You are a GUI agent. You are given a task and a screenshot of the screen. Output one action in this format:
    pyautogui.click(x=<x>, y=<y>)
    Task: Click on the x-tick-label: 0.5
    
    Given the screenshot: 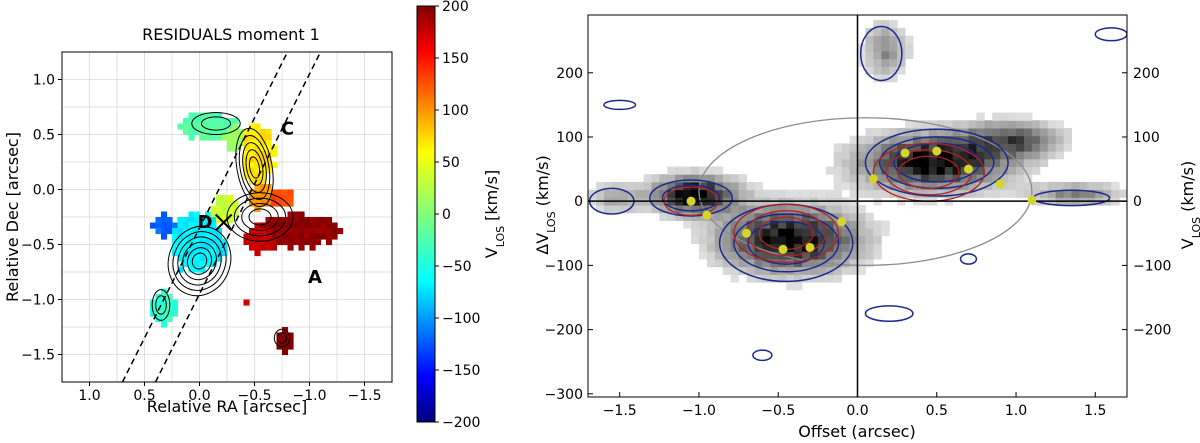 What is the action you would take?
    pyautogui.click(x=144, y=396)
    